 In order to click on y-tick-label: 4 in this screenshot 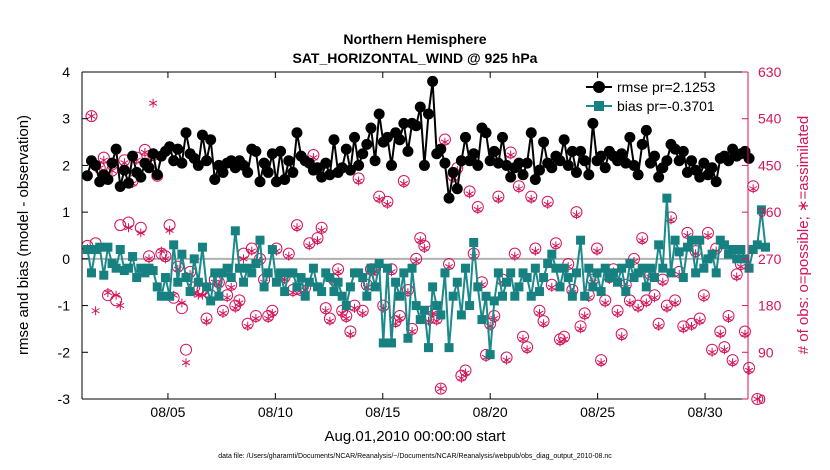, I will do `click(66, 72)`.